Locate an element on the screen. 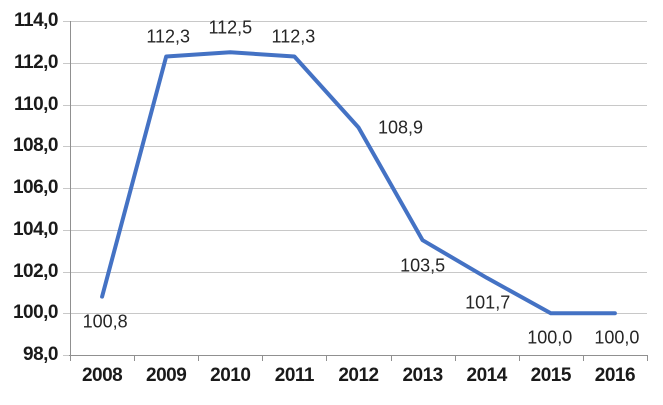  x-axis-tick-label: 2013 is located at coordinates (422, 375).